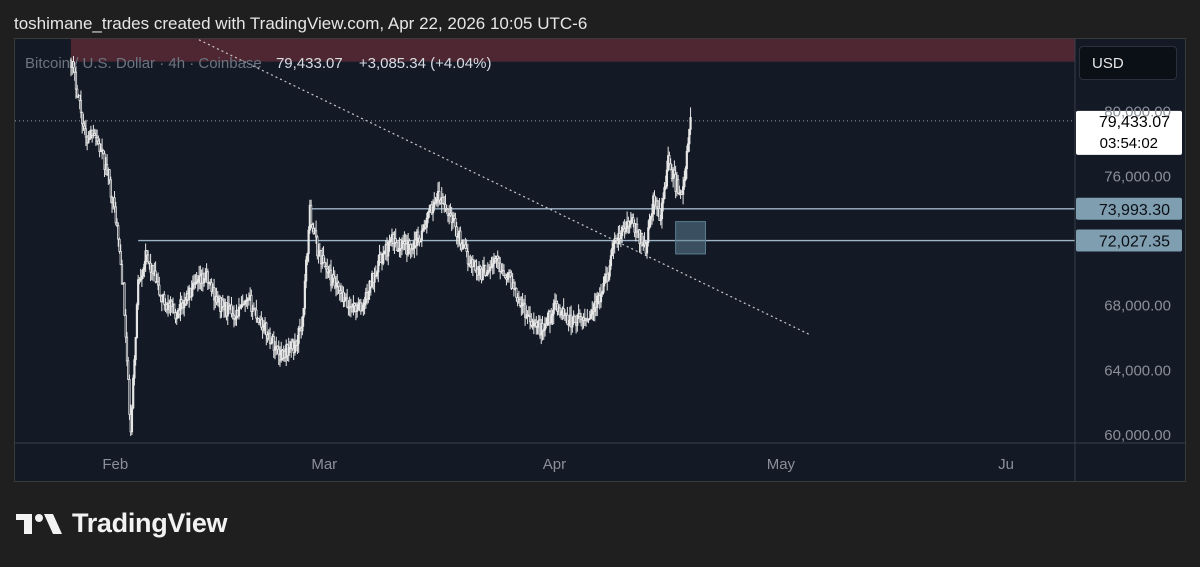 The image size is (1200, 567). Describe the element at coordinates (554, 464) in the screenshot. I see `x-tick-label: Apr` at that location.